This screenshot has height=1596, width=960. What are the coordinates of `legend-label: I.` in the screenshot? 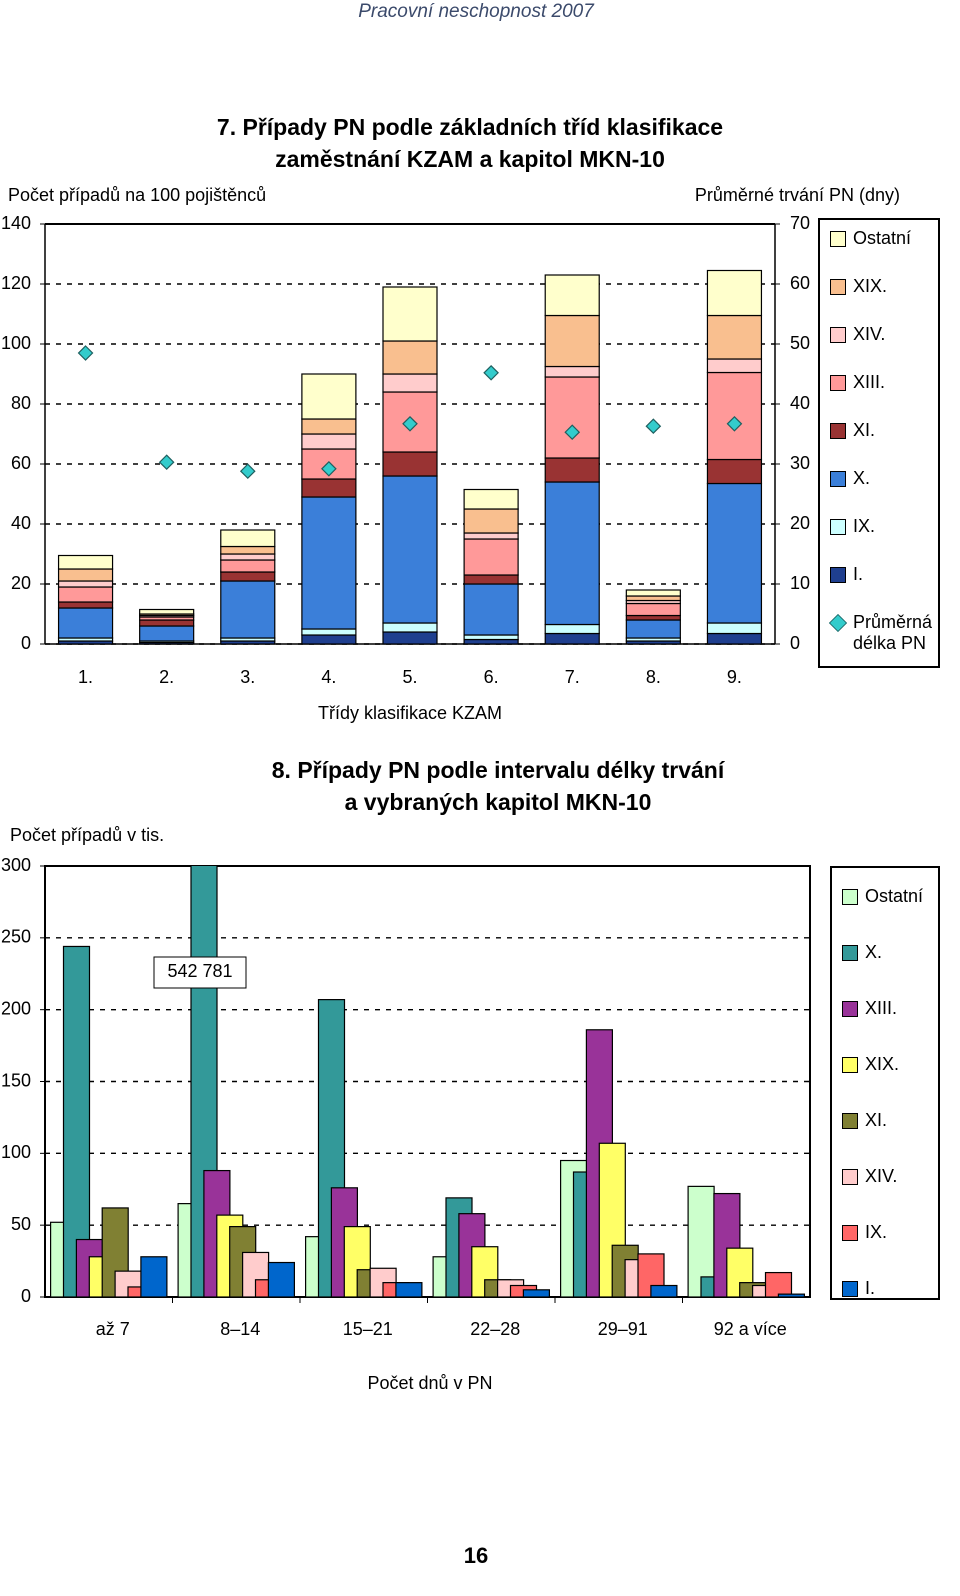 It's located at (870, 1288).